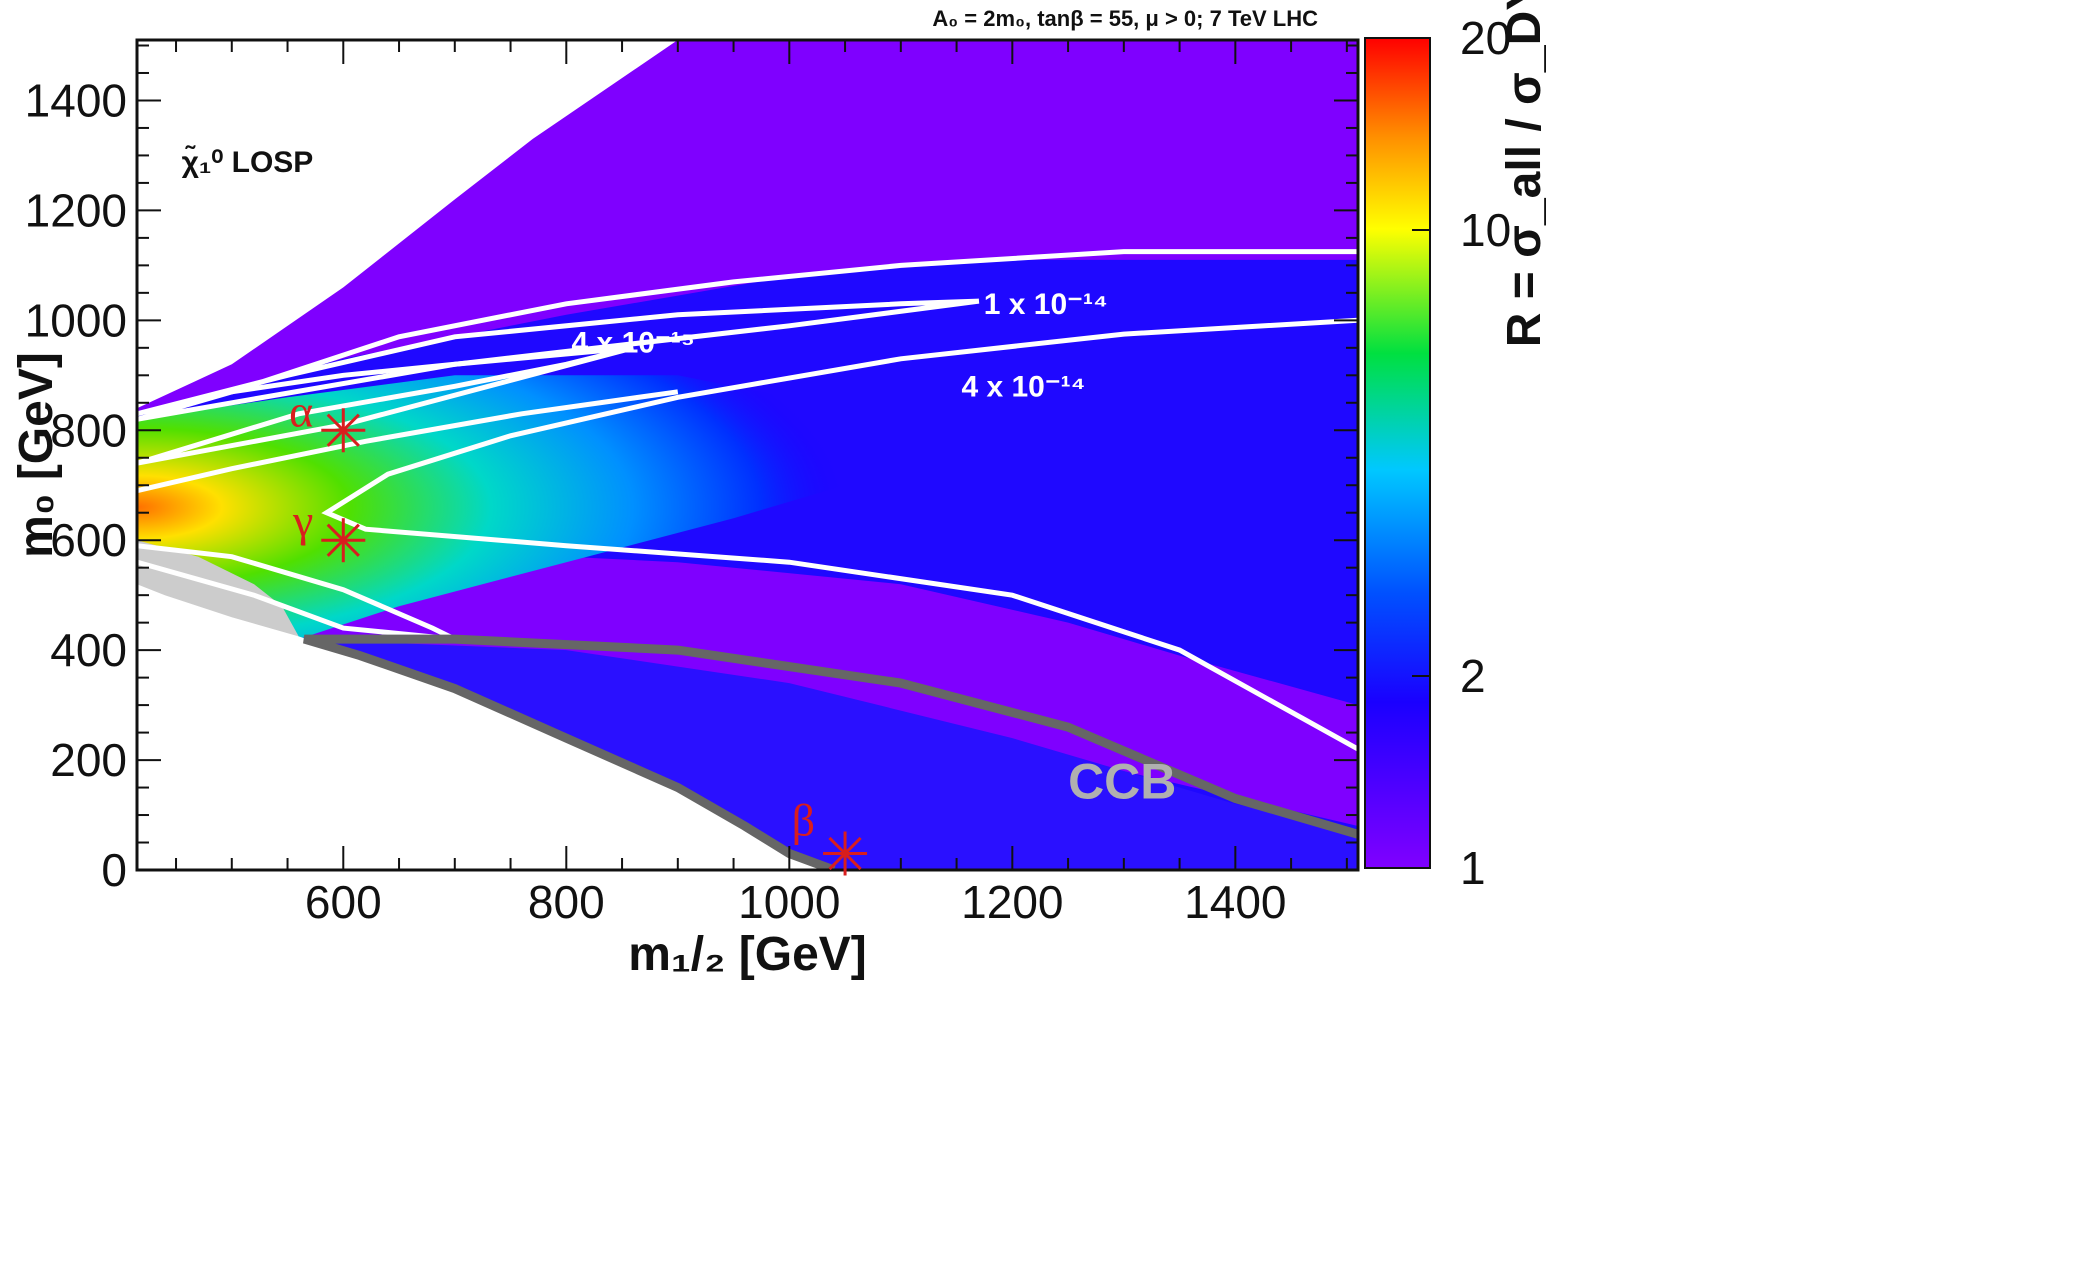  I want to click on excluded-top-left-region, so click(407, 224).